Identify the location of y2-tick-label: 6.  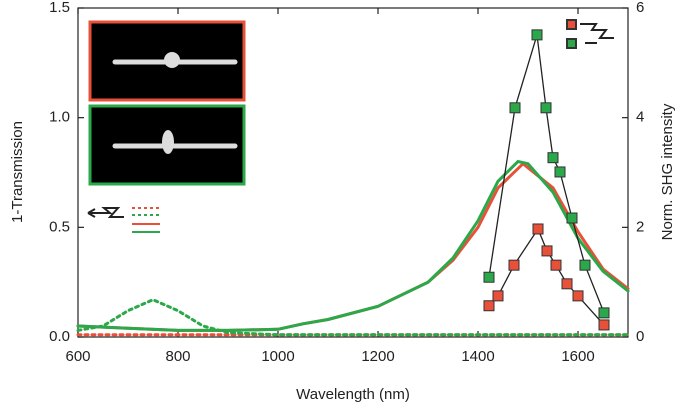
(640, 8).